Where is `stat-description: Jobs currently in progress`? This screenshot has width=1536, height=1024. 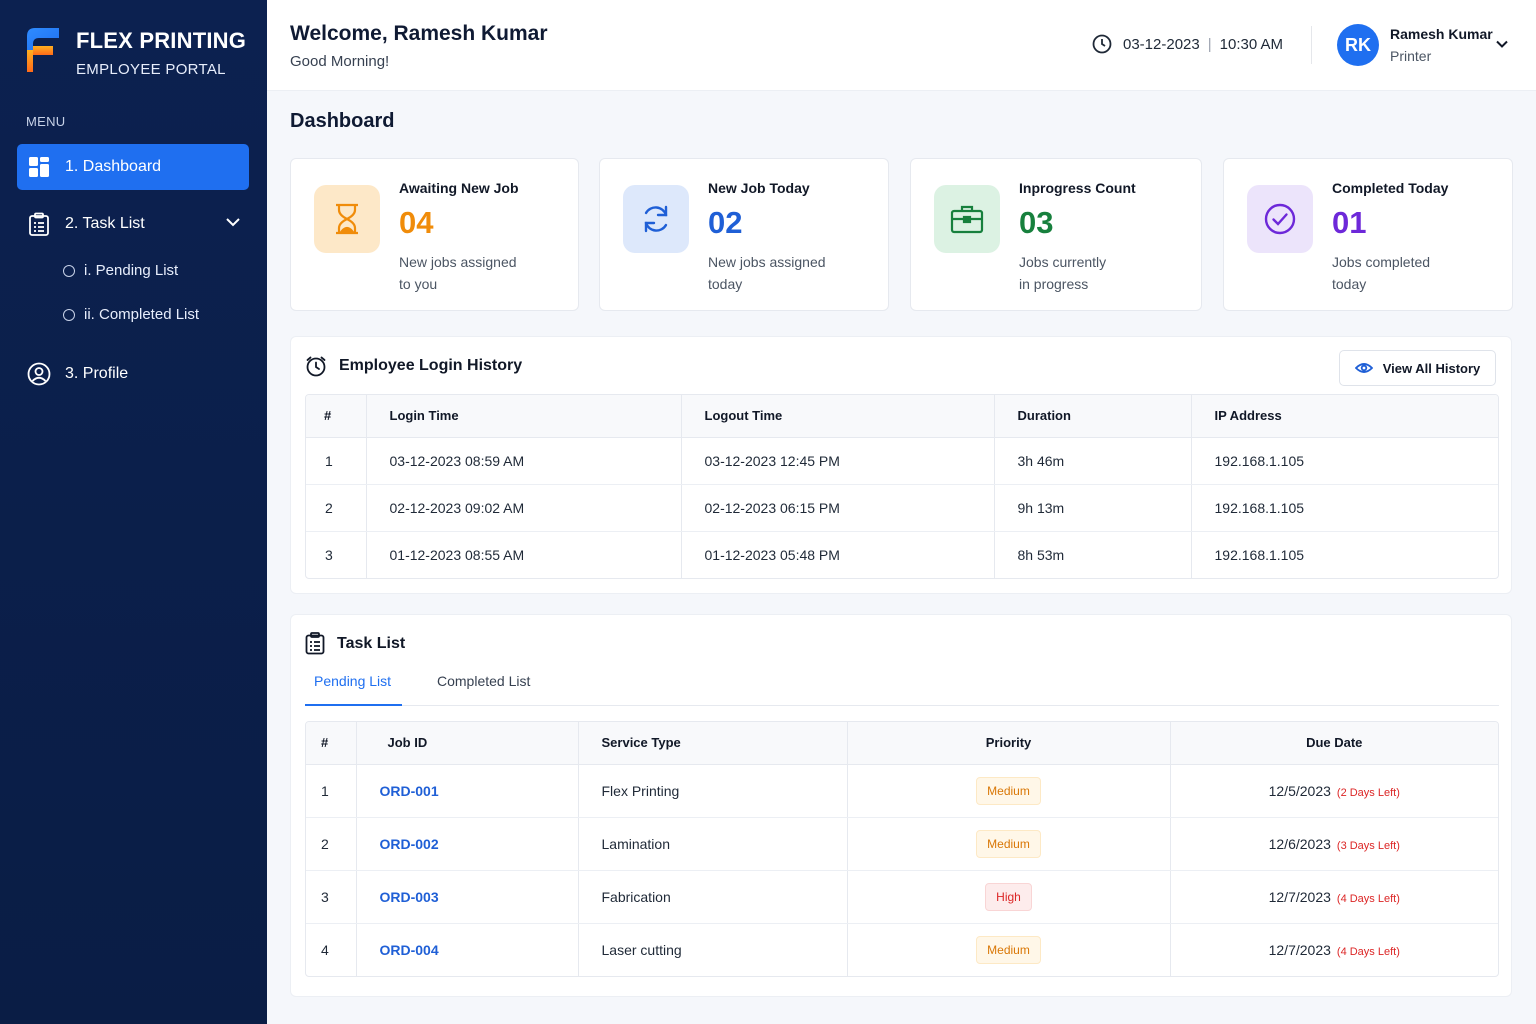
stat-description: Jobs currently in progress is located at coordinates (1063, 273).